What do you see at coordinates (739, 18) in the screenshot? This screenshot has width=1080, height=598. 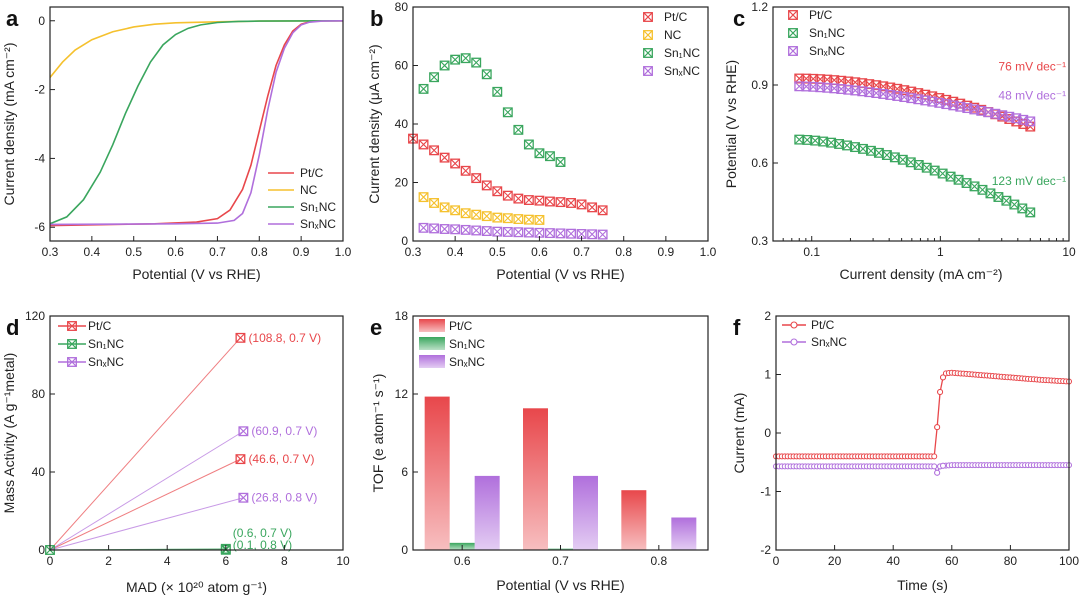 I see `panel-letter: c` at bounding box center [739, 18].